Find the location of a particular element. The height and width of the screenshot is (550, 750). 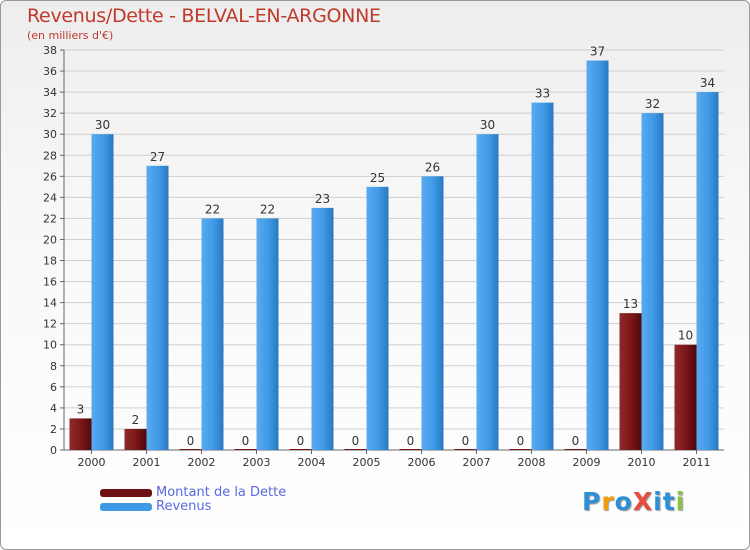

data-label-revenus: 27 is located at coordinates (157, 157).